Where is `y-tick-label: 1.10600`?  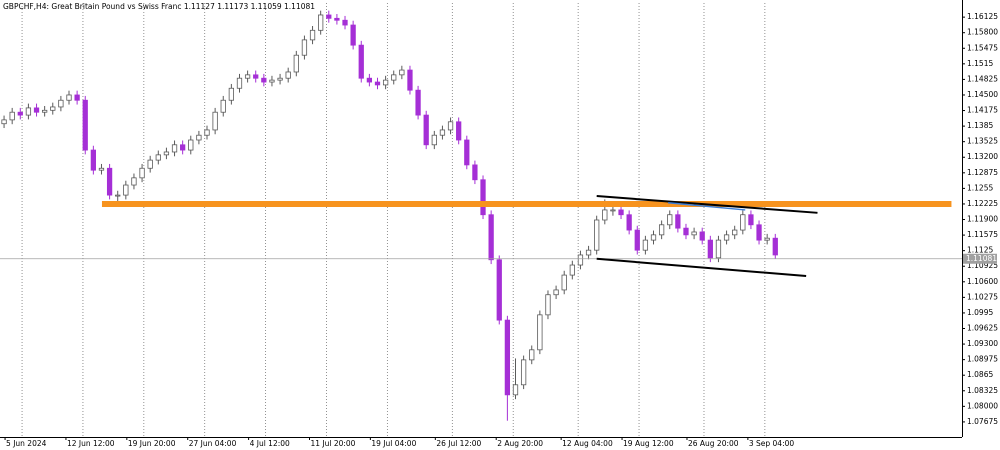 y-tick-label: 1.10600 is located at coordinates (982, 281).